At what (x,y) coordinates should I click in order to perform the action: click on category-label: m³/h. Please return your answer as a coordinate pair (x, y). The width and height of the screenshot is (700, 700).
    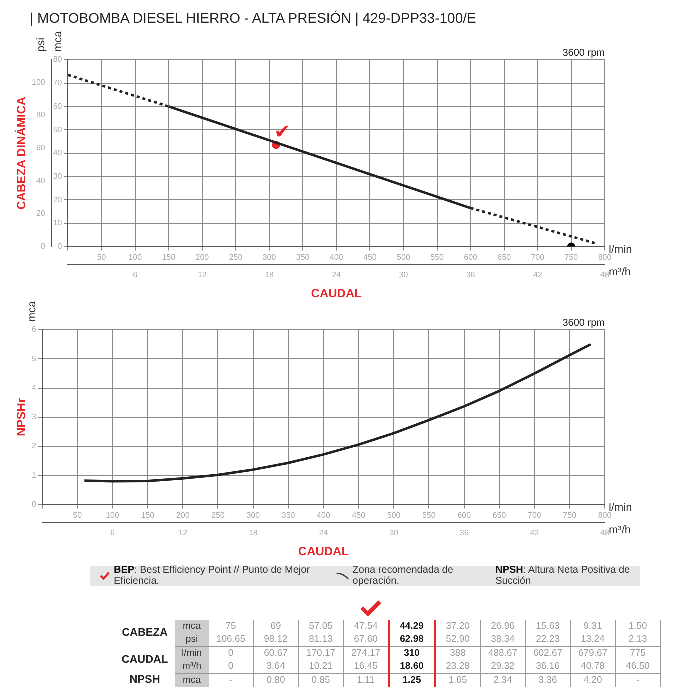
    Looking at the image, I should click on (192, 666).